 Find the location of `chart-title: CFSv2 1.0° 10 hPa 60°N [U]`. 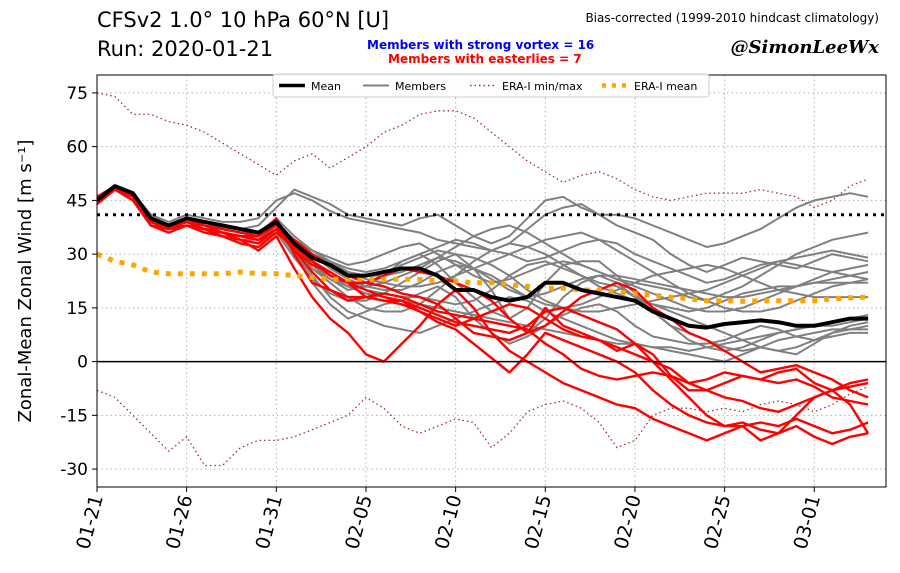

chart-title: CFSv2 1.0° 10 hPa 60°N [U] is located at coordinates (243, 20).